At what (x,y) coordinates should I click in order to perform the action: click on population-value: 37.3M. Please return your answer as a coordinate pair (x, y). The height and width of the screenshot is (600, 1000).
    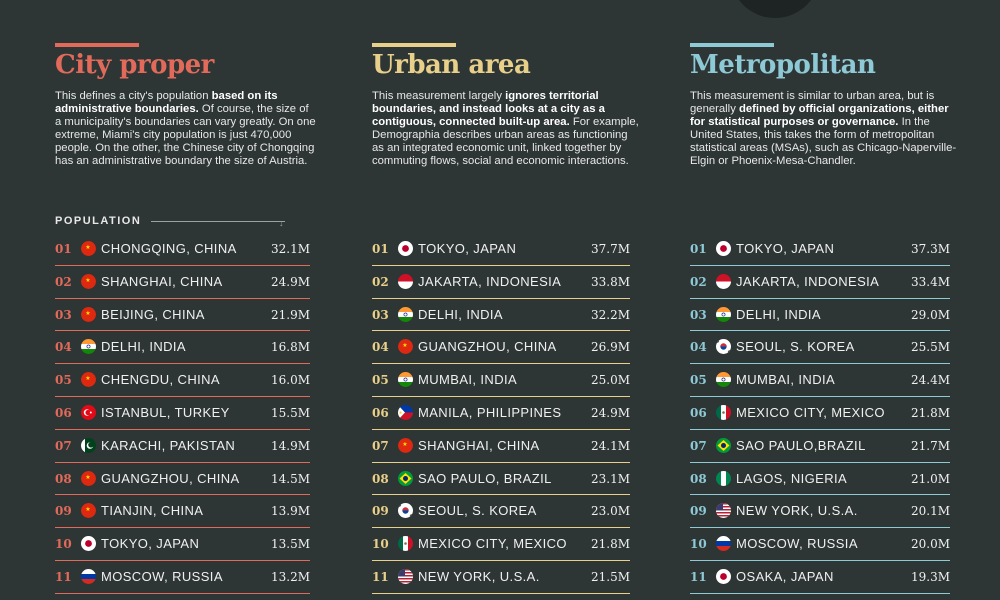
    Looking at the image, I should click on (930, 249).